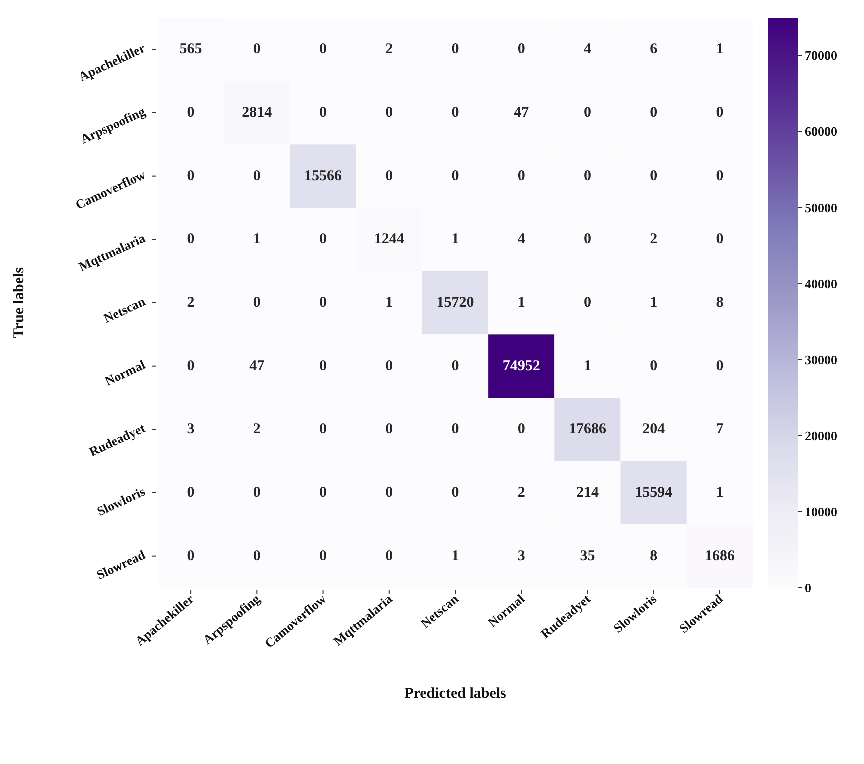  What do you see at coordinates (821, 132) in the screenshot?
I see `color-bar-label: 60000` at bounding box center [821, 132].